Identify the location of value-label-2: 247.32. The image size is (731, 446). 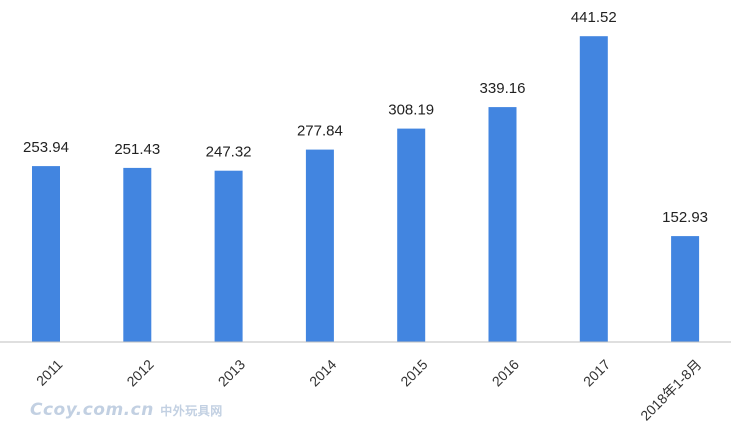
(229, 152).